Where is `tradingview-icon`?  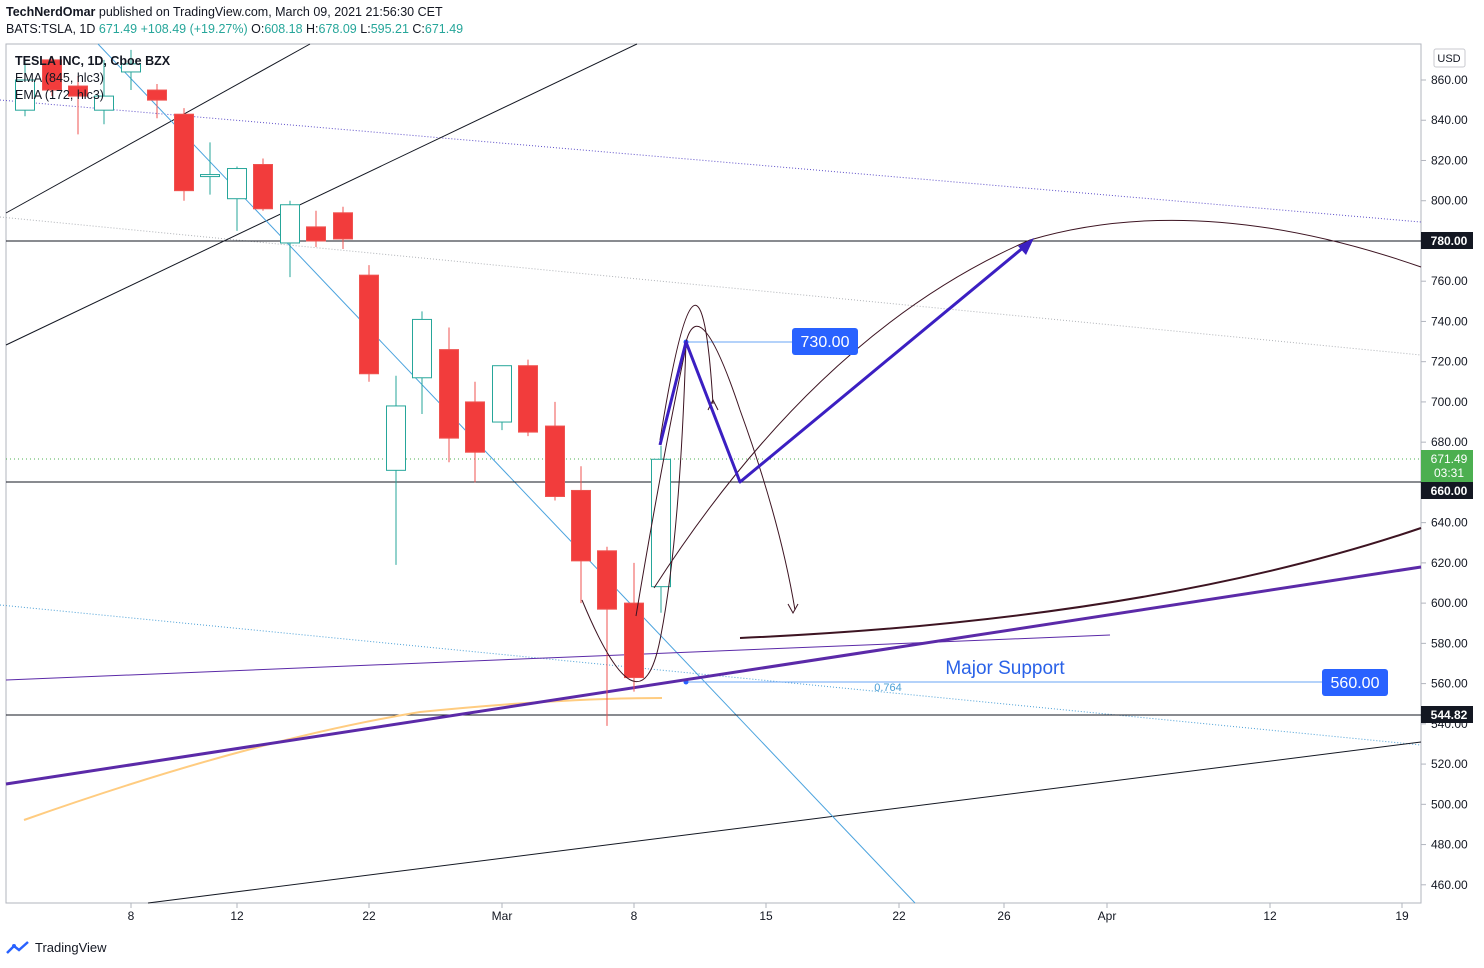
tradingview-icon is located at coordinates (17, 947).